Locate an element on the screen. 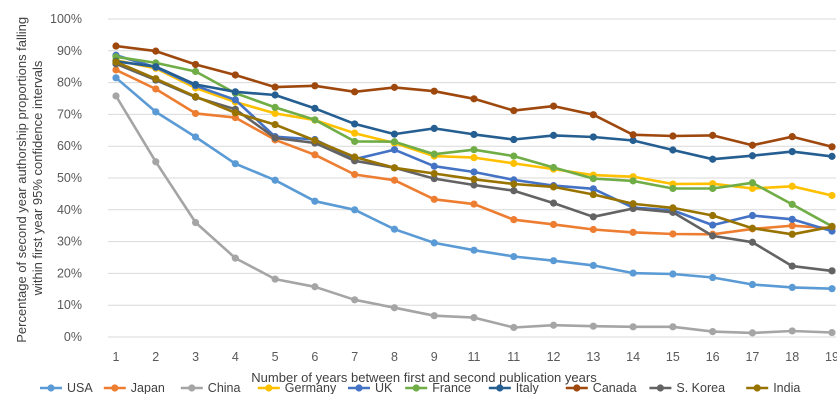 This screenshot has height=394, width=837. legend-item-usa: USA is located at coordinates (66, 387).